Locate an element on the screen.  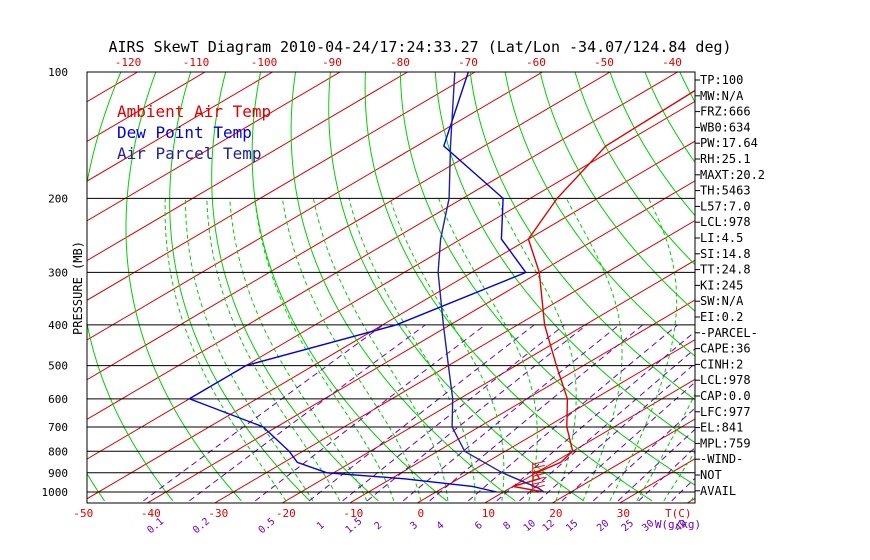
index-value: TH:5463 is located at coordinates (725, 191).